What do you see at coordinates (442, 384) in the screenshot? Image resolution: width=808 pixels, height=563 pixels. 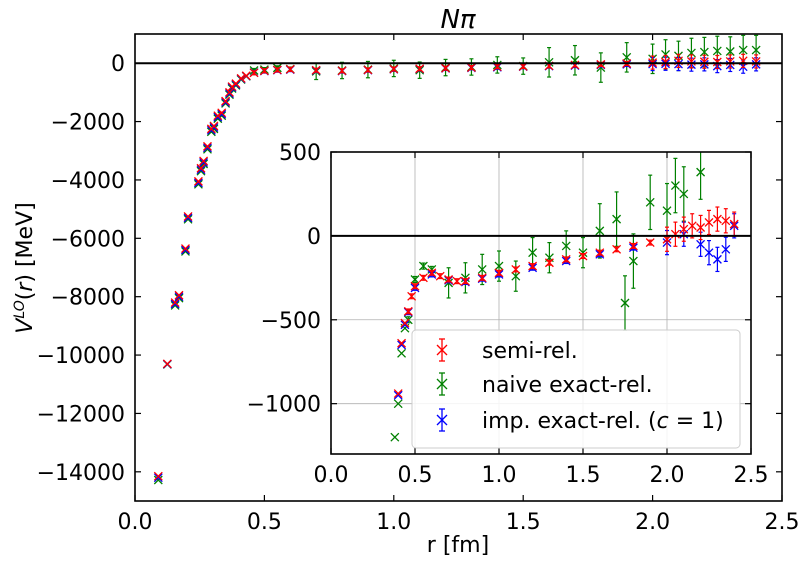 I see `legend-x-marker` at bounding box center [442, 384].